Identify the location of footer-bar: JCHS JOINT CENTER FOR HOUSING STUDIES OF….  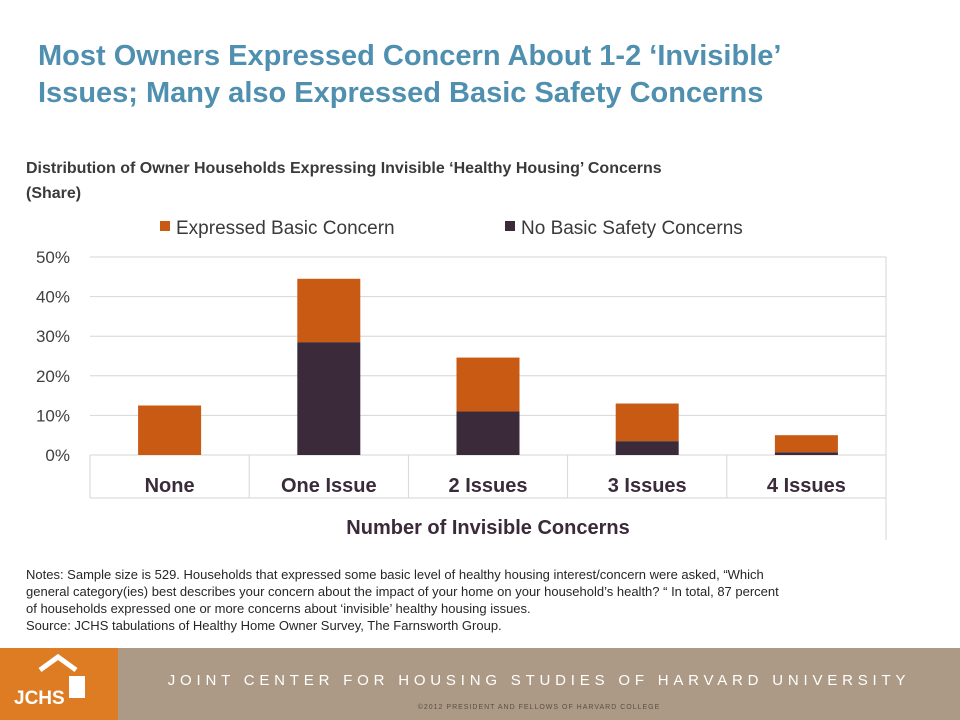
(480, 684).